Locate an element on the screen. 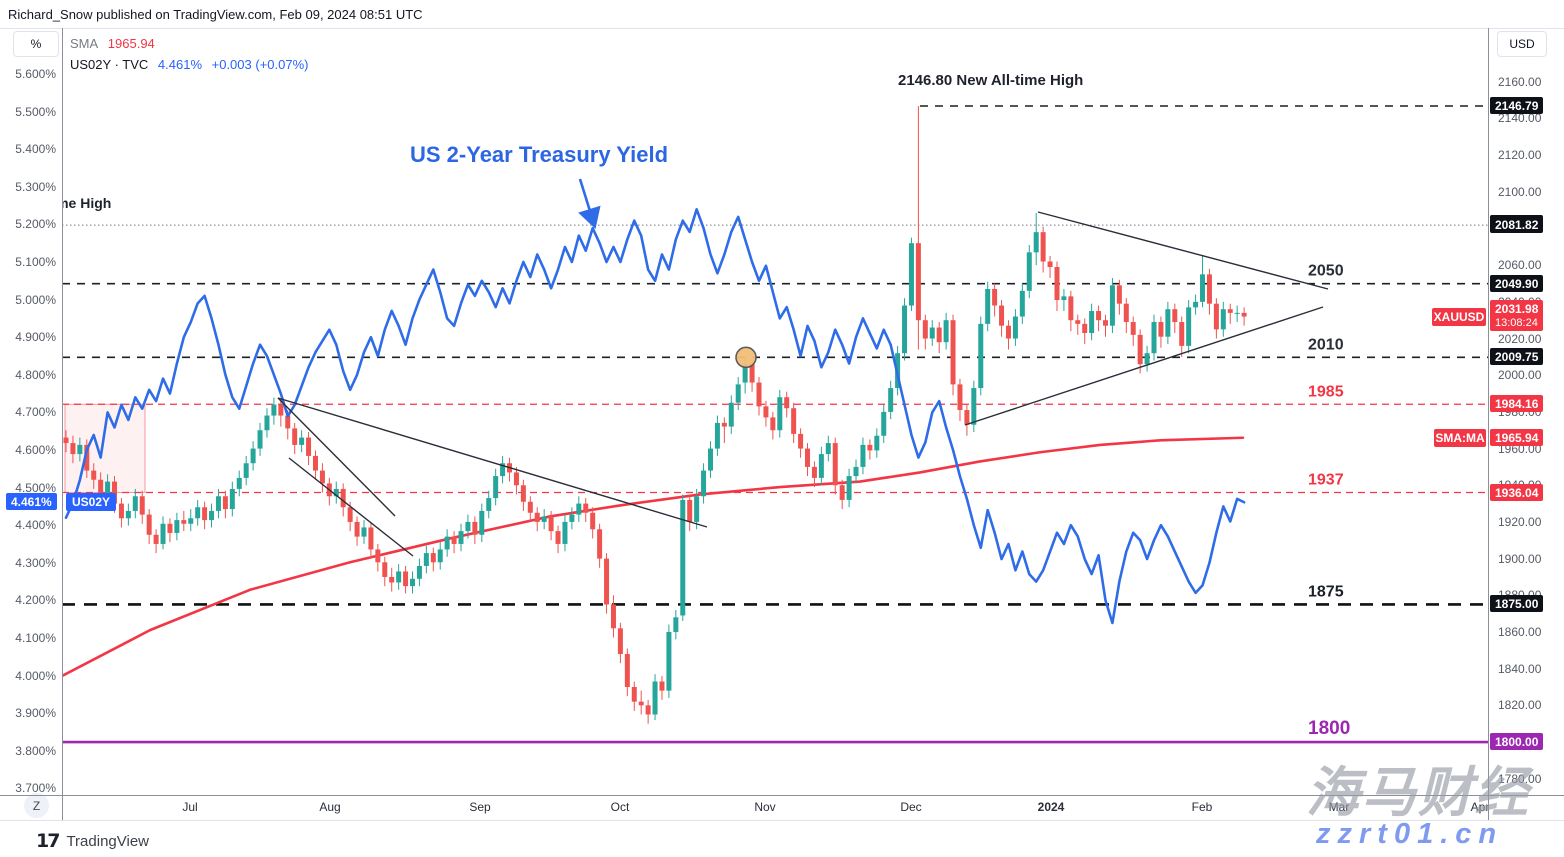 This screenshot has width=1564, height=857. symbol-legend-row: US02Y · TVC 4.461% +0.003 (+0.07%) is located at coordinates (192, 64).